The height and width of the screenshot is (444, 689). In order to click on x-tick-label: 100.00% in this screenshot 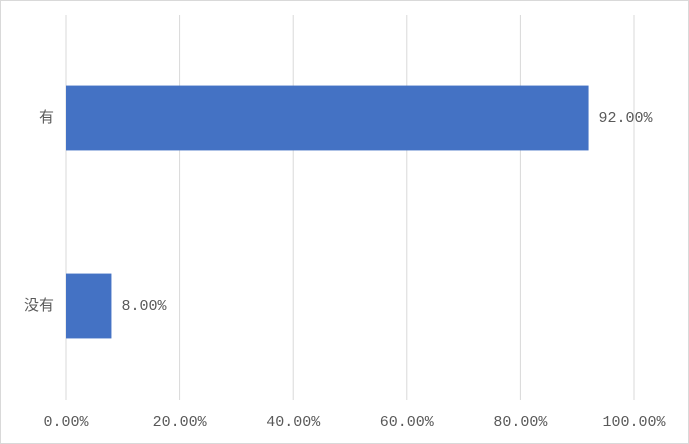, I will do `click(634, 422)`.